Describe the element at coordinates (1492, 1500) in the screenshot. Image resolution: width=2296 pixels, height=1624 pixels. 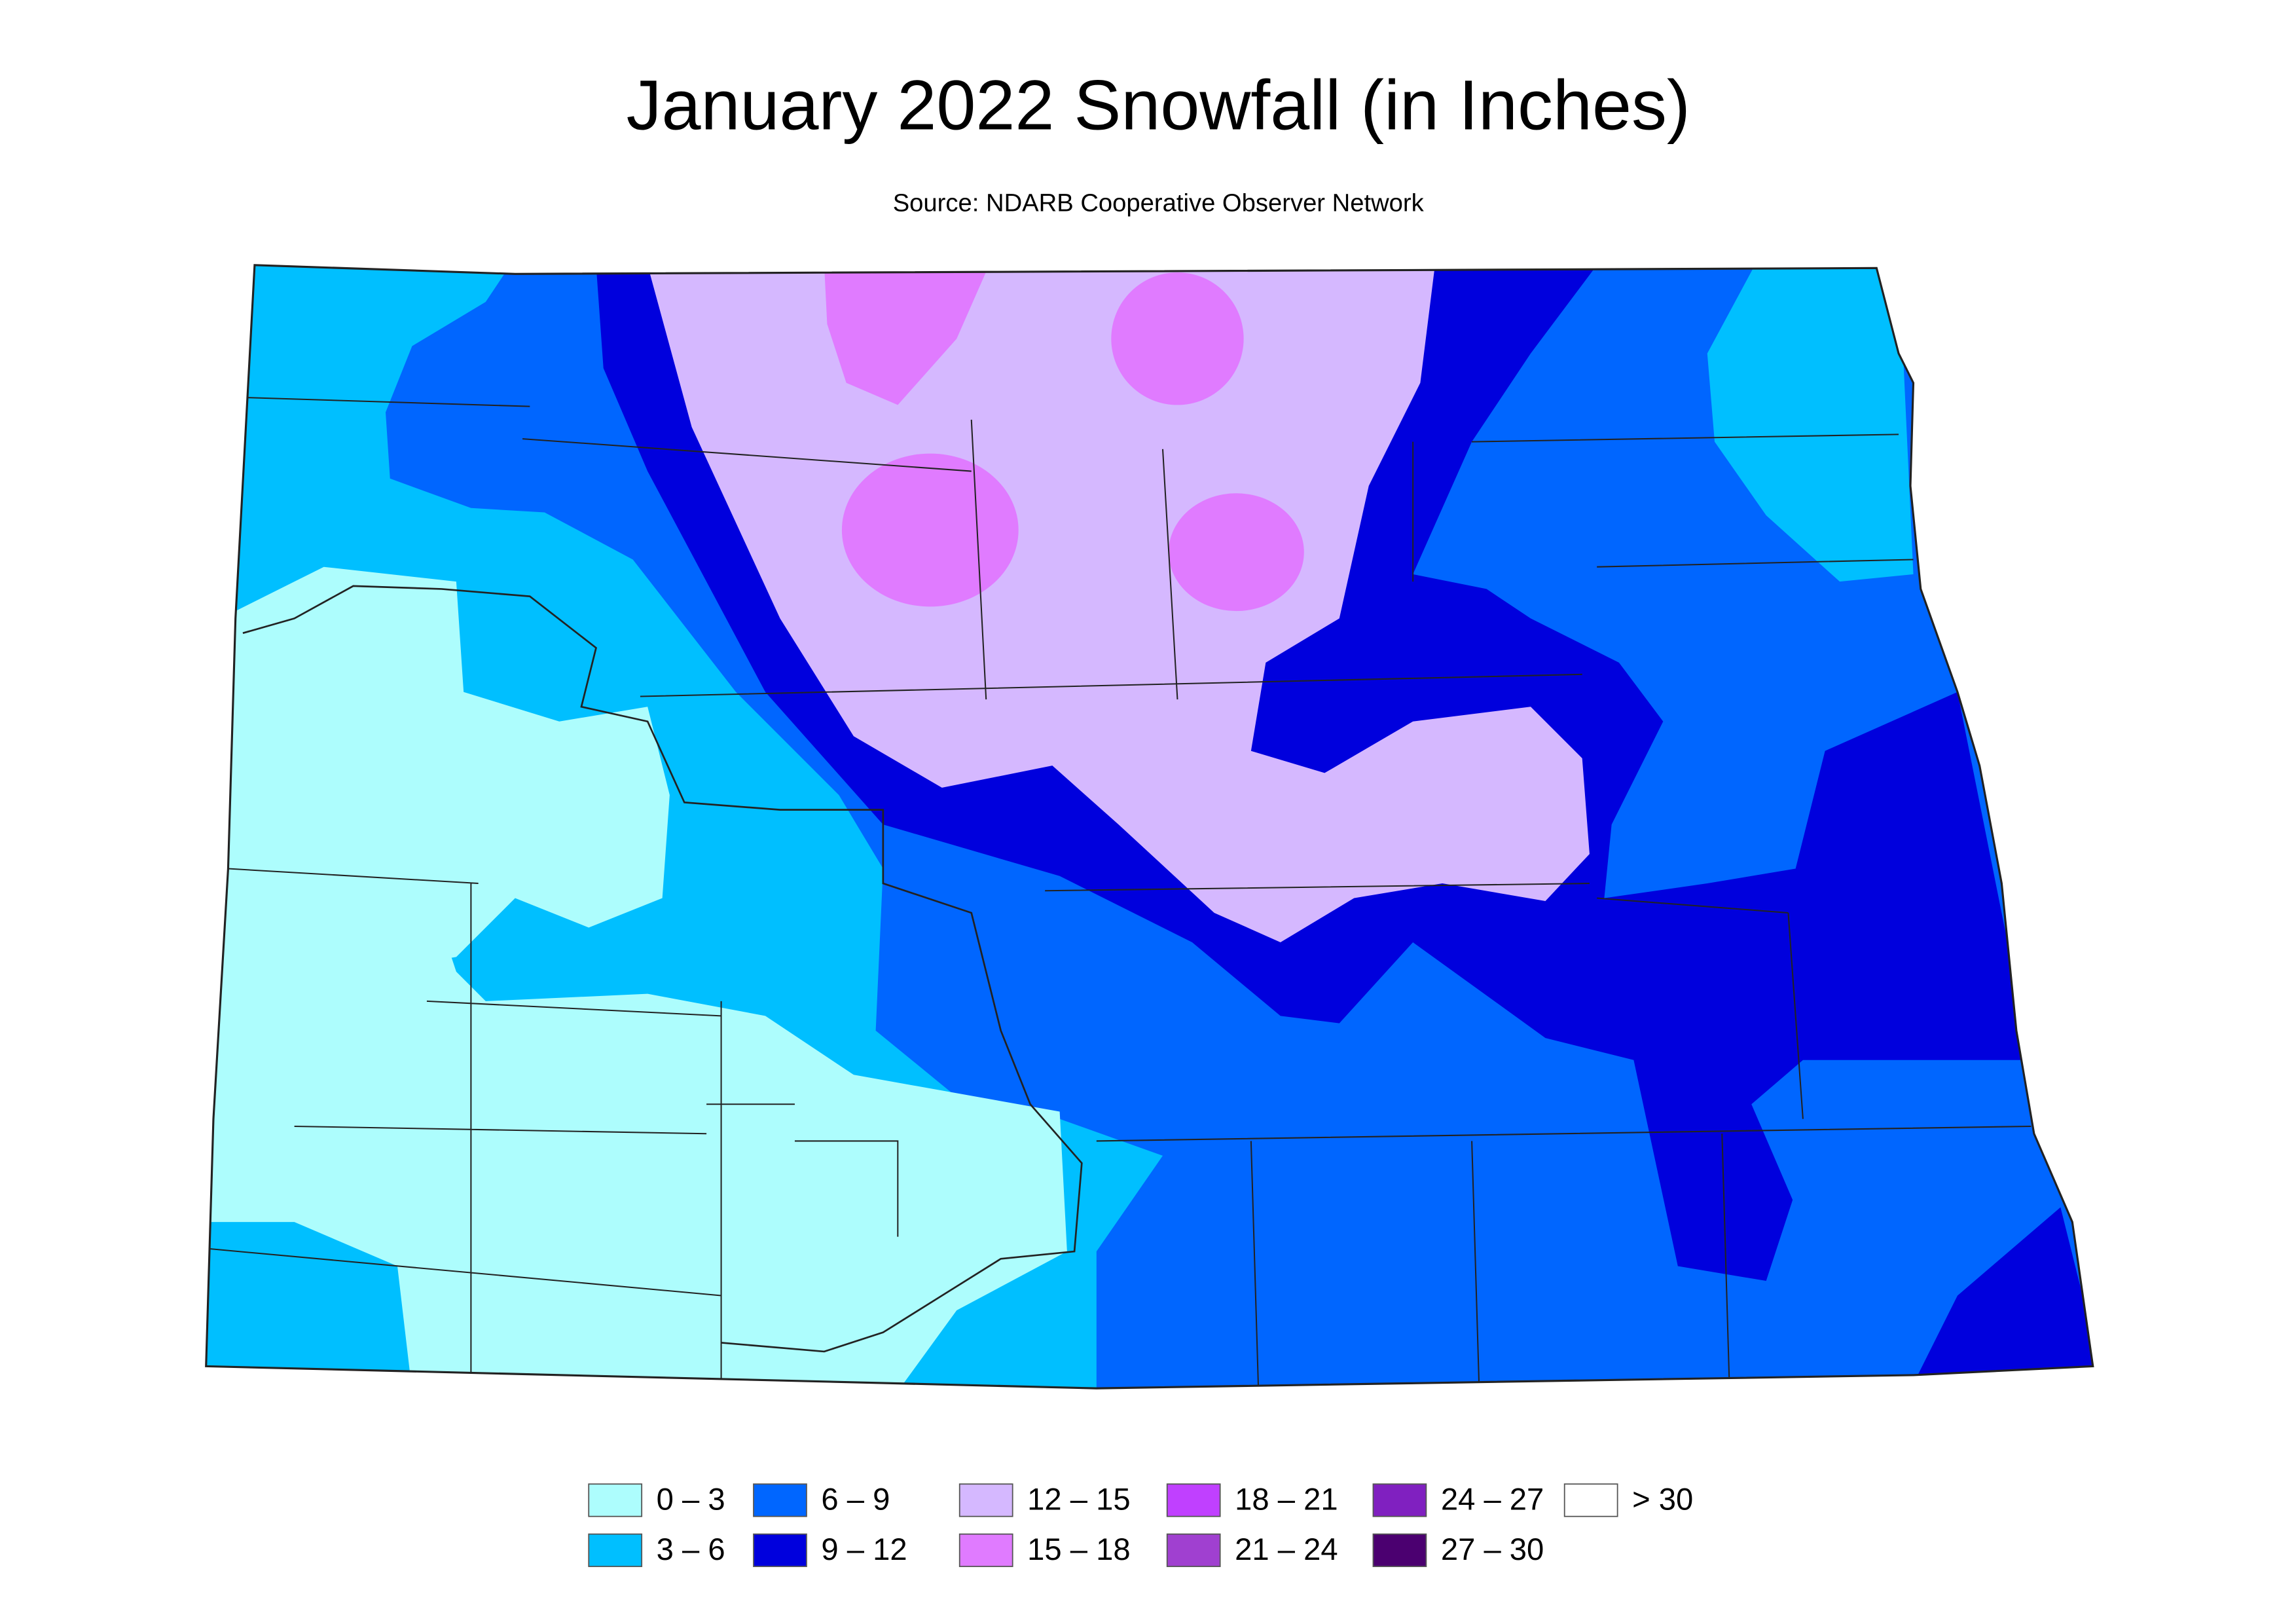
I see `legend-label: 24 – 27` at that location.